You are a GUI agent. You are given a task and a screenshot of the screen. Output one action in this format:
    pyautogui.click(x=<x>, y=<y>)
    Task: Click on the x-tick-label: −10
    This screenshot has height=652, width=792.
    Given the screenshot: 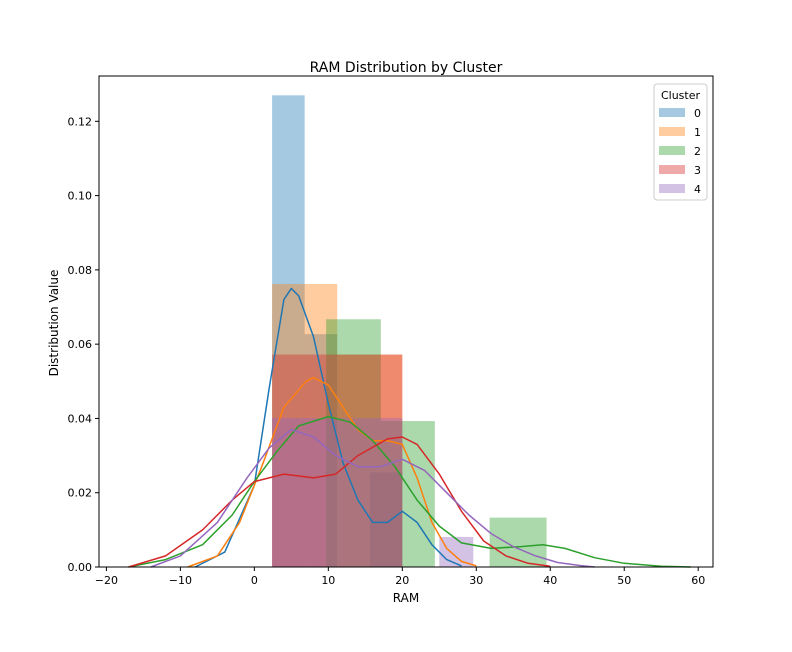 What is the action you would take?
    pyautogui.click(x=180, y=580)
    